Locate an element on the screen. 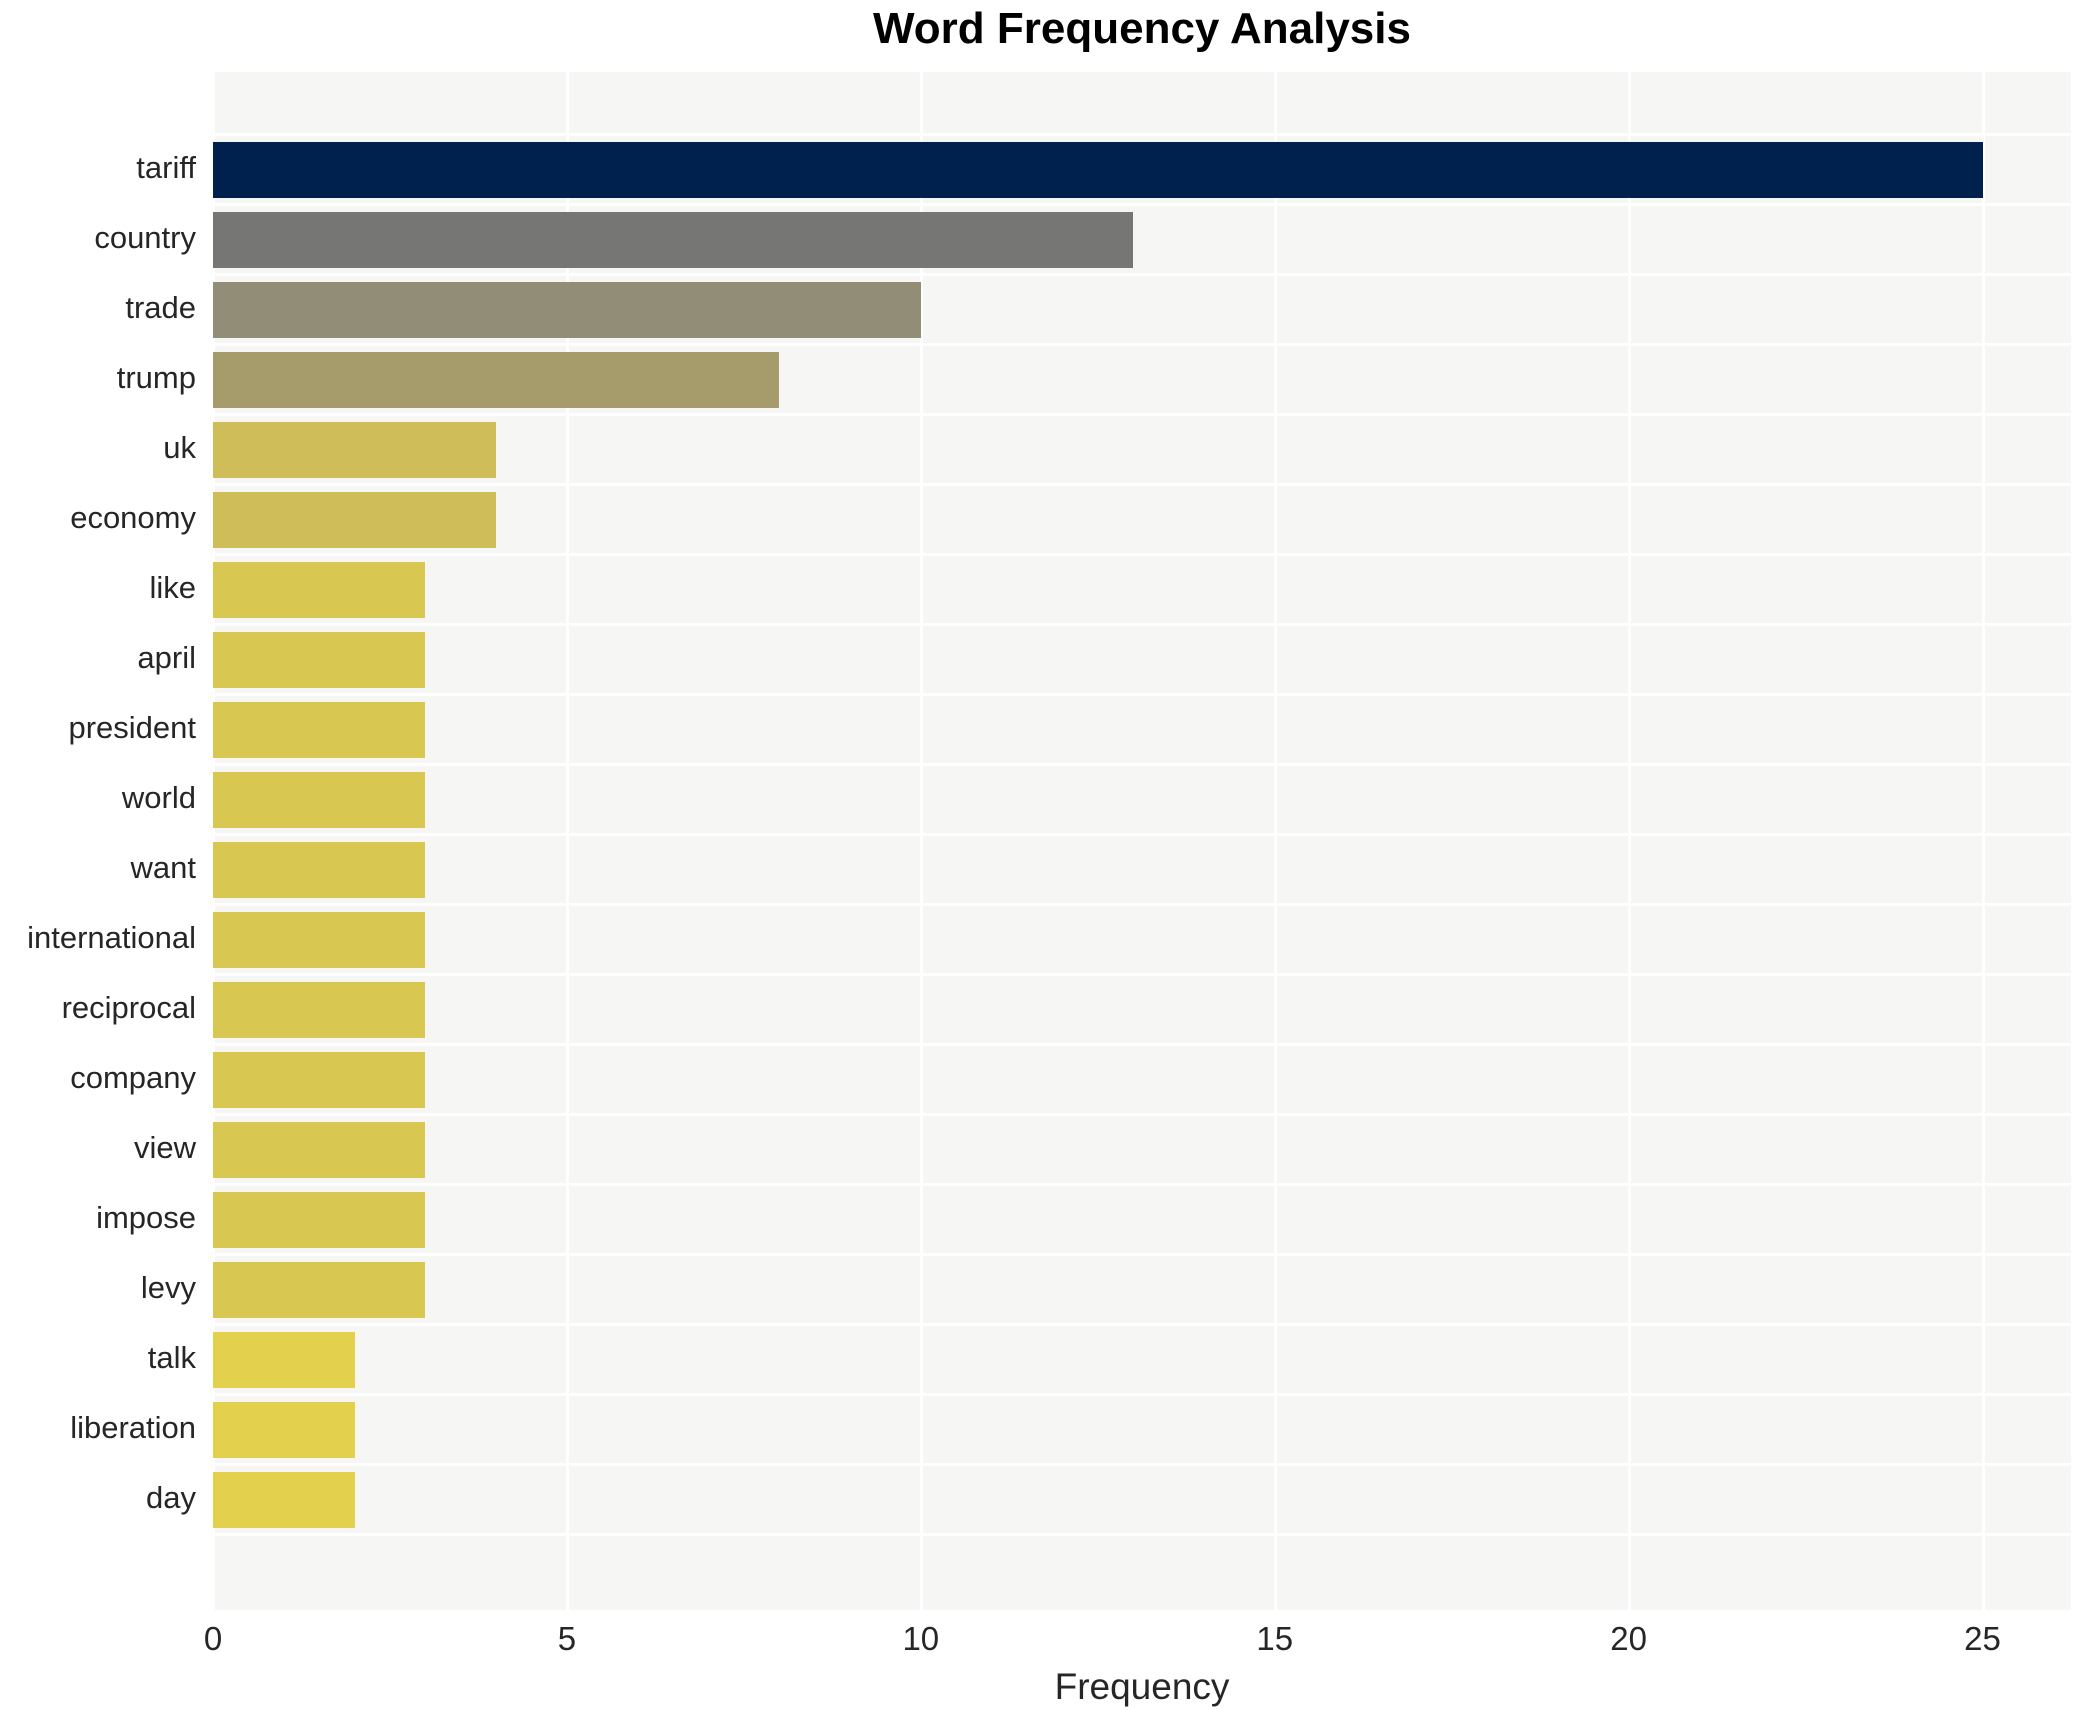 The image size is (2091, 1710). y-label-day: day is located at coordinates (171, 1497).